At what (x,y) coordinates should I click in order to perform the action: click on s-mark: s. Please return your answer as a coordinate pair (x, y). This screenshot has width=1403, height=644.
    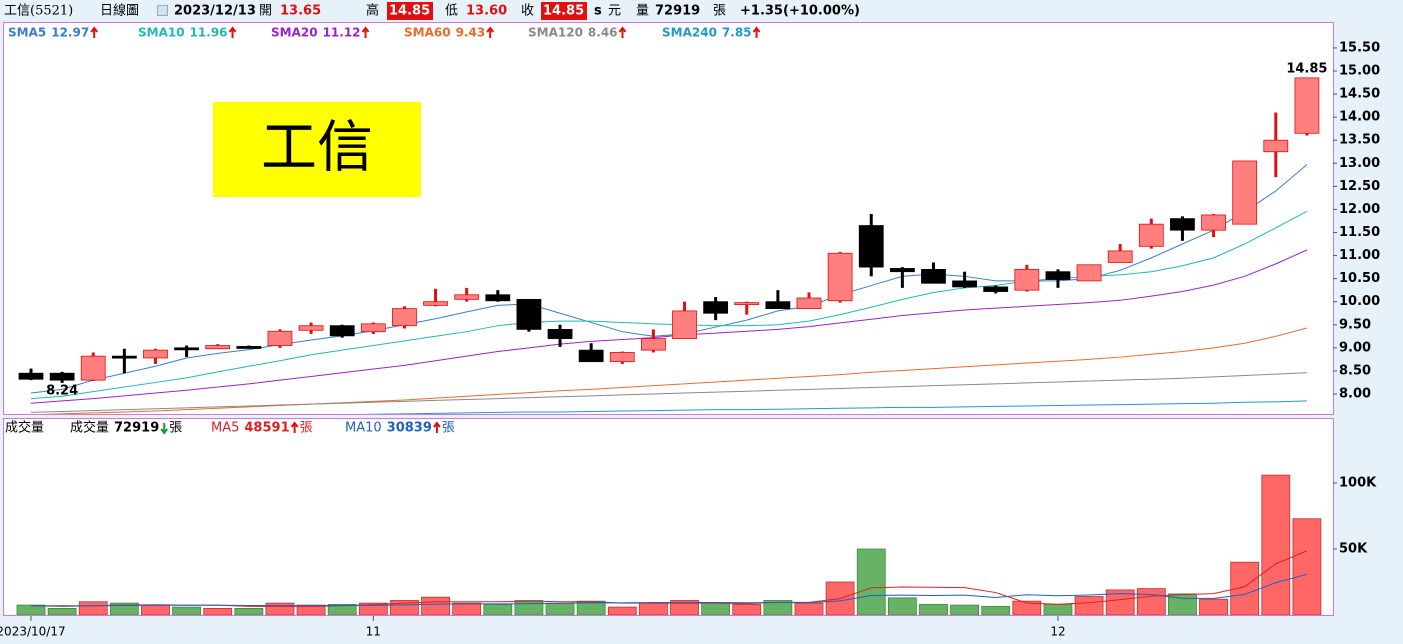
    Looking at the image, I should click on (598, 11).